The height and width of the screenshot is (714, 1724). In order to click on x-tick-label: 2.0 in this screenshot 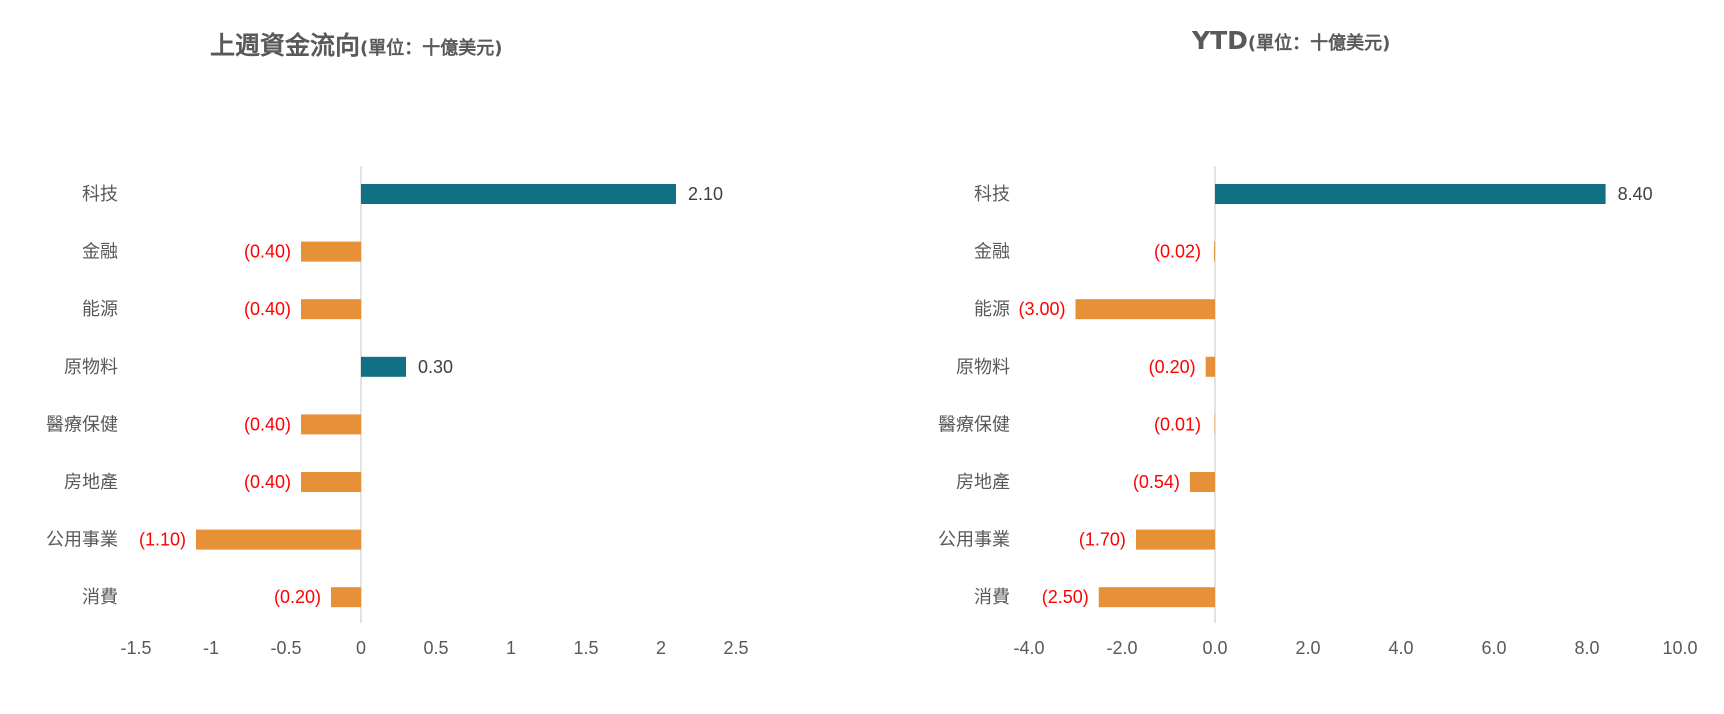, I will do `click(1307, 648)`.